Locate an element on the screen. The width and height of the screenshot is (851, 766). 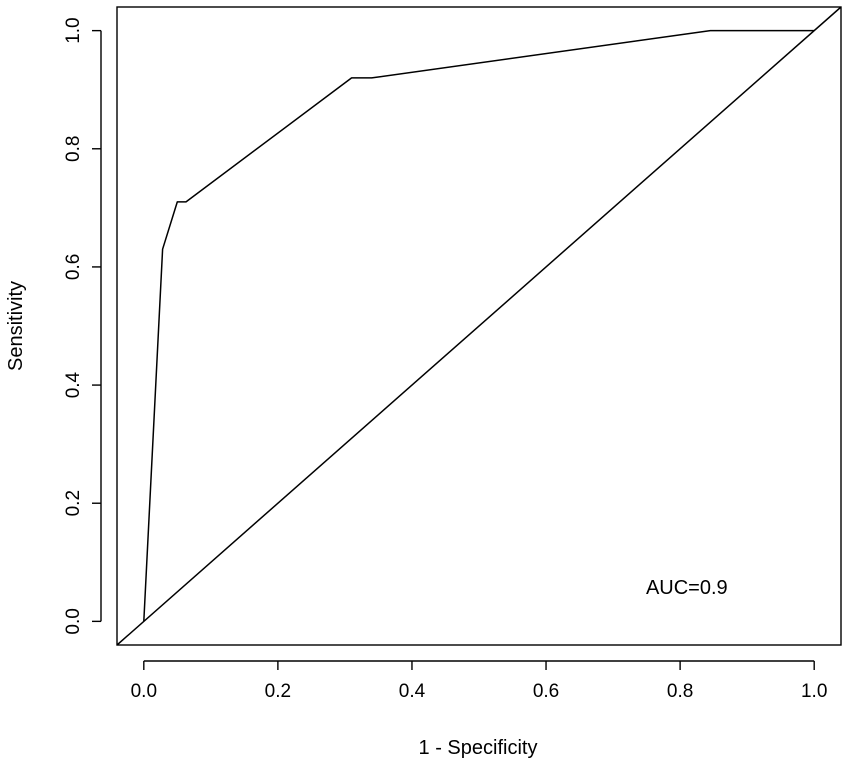
y-tick-label: 0.0 is located at coordinates (73, 621).